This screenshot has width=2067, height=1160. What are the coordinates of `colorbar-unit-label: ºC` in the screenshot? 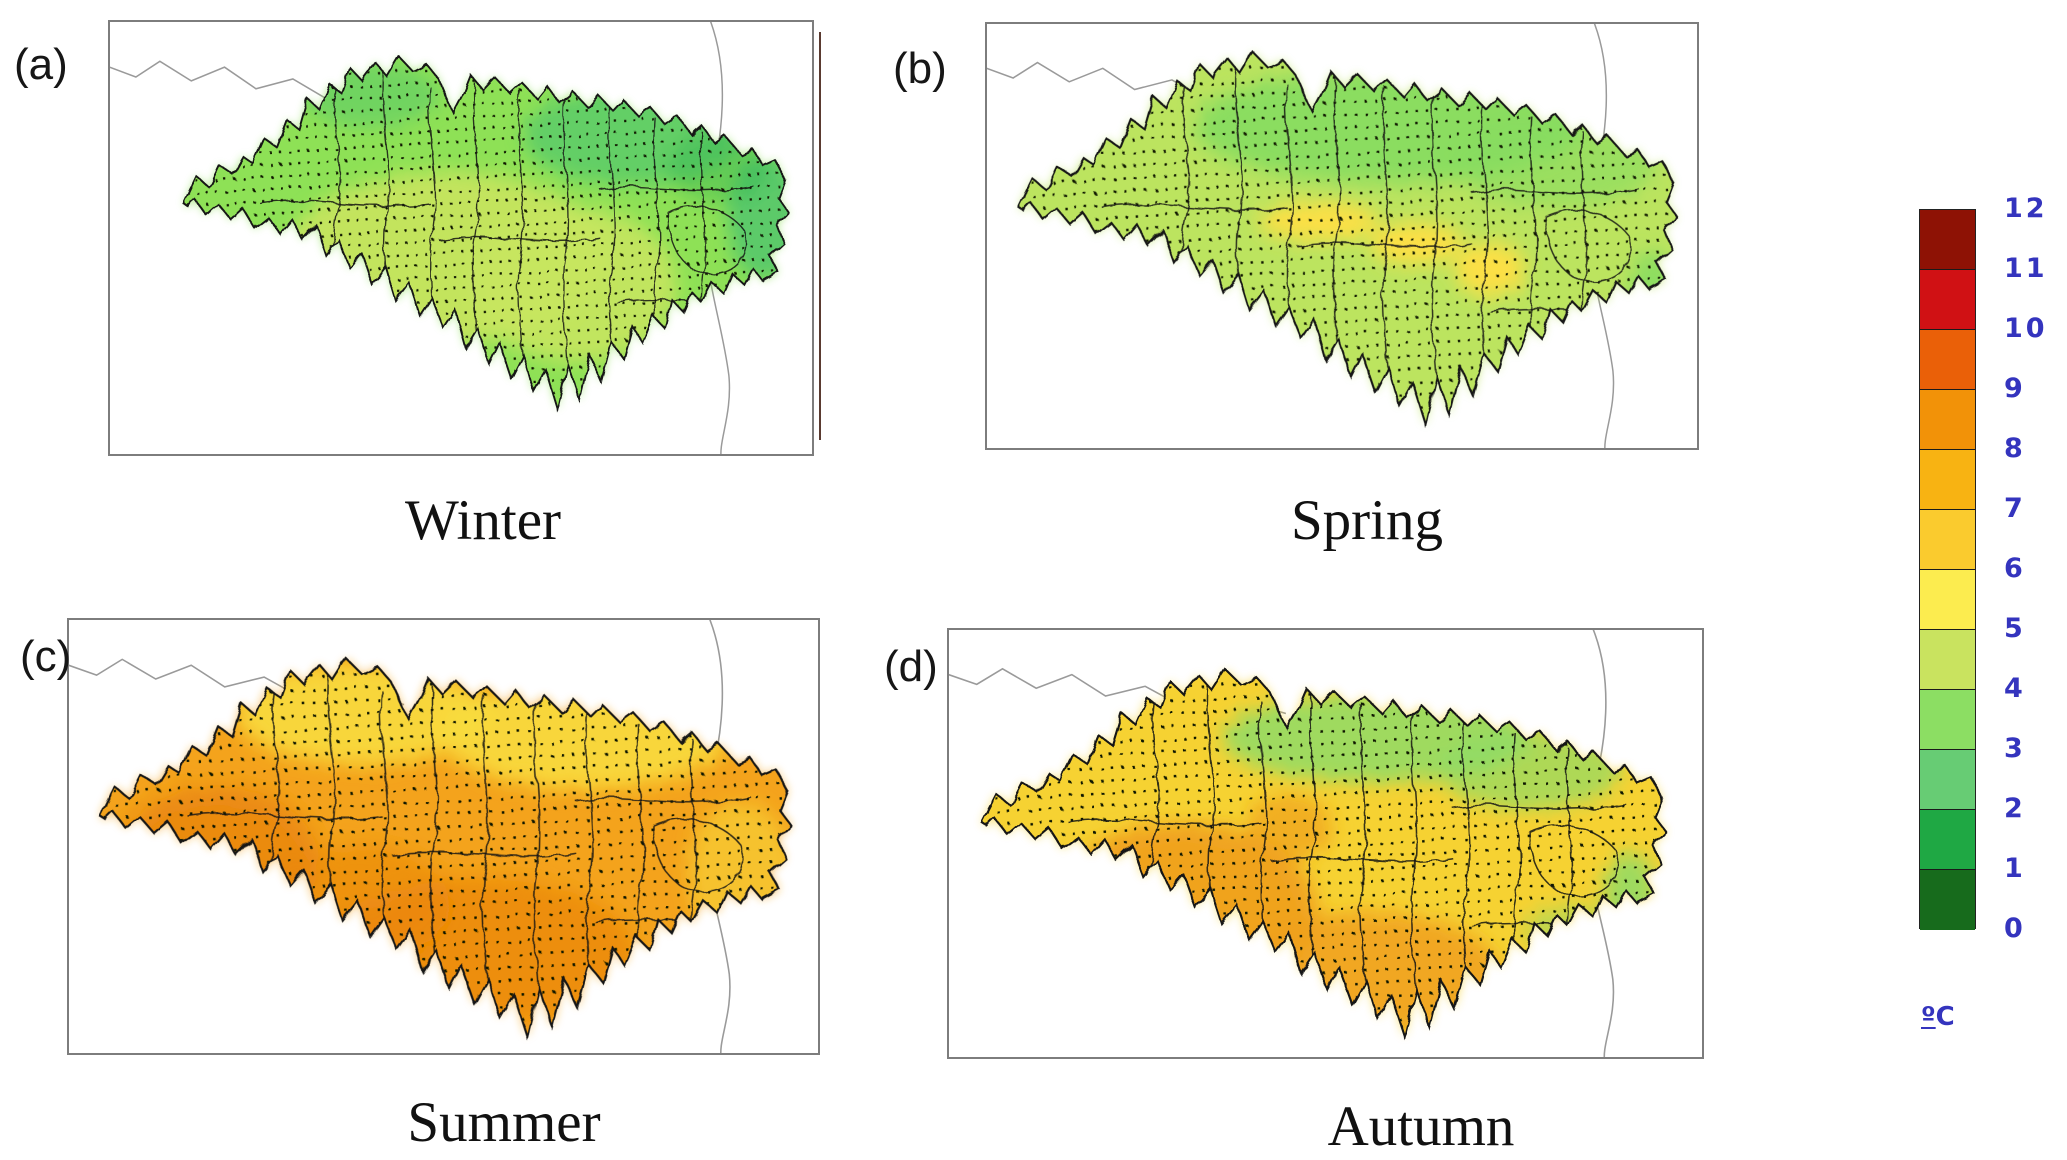 It's located at (1938, 1017).